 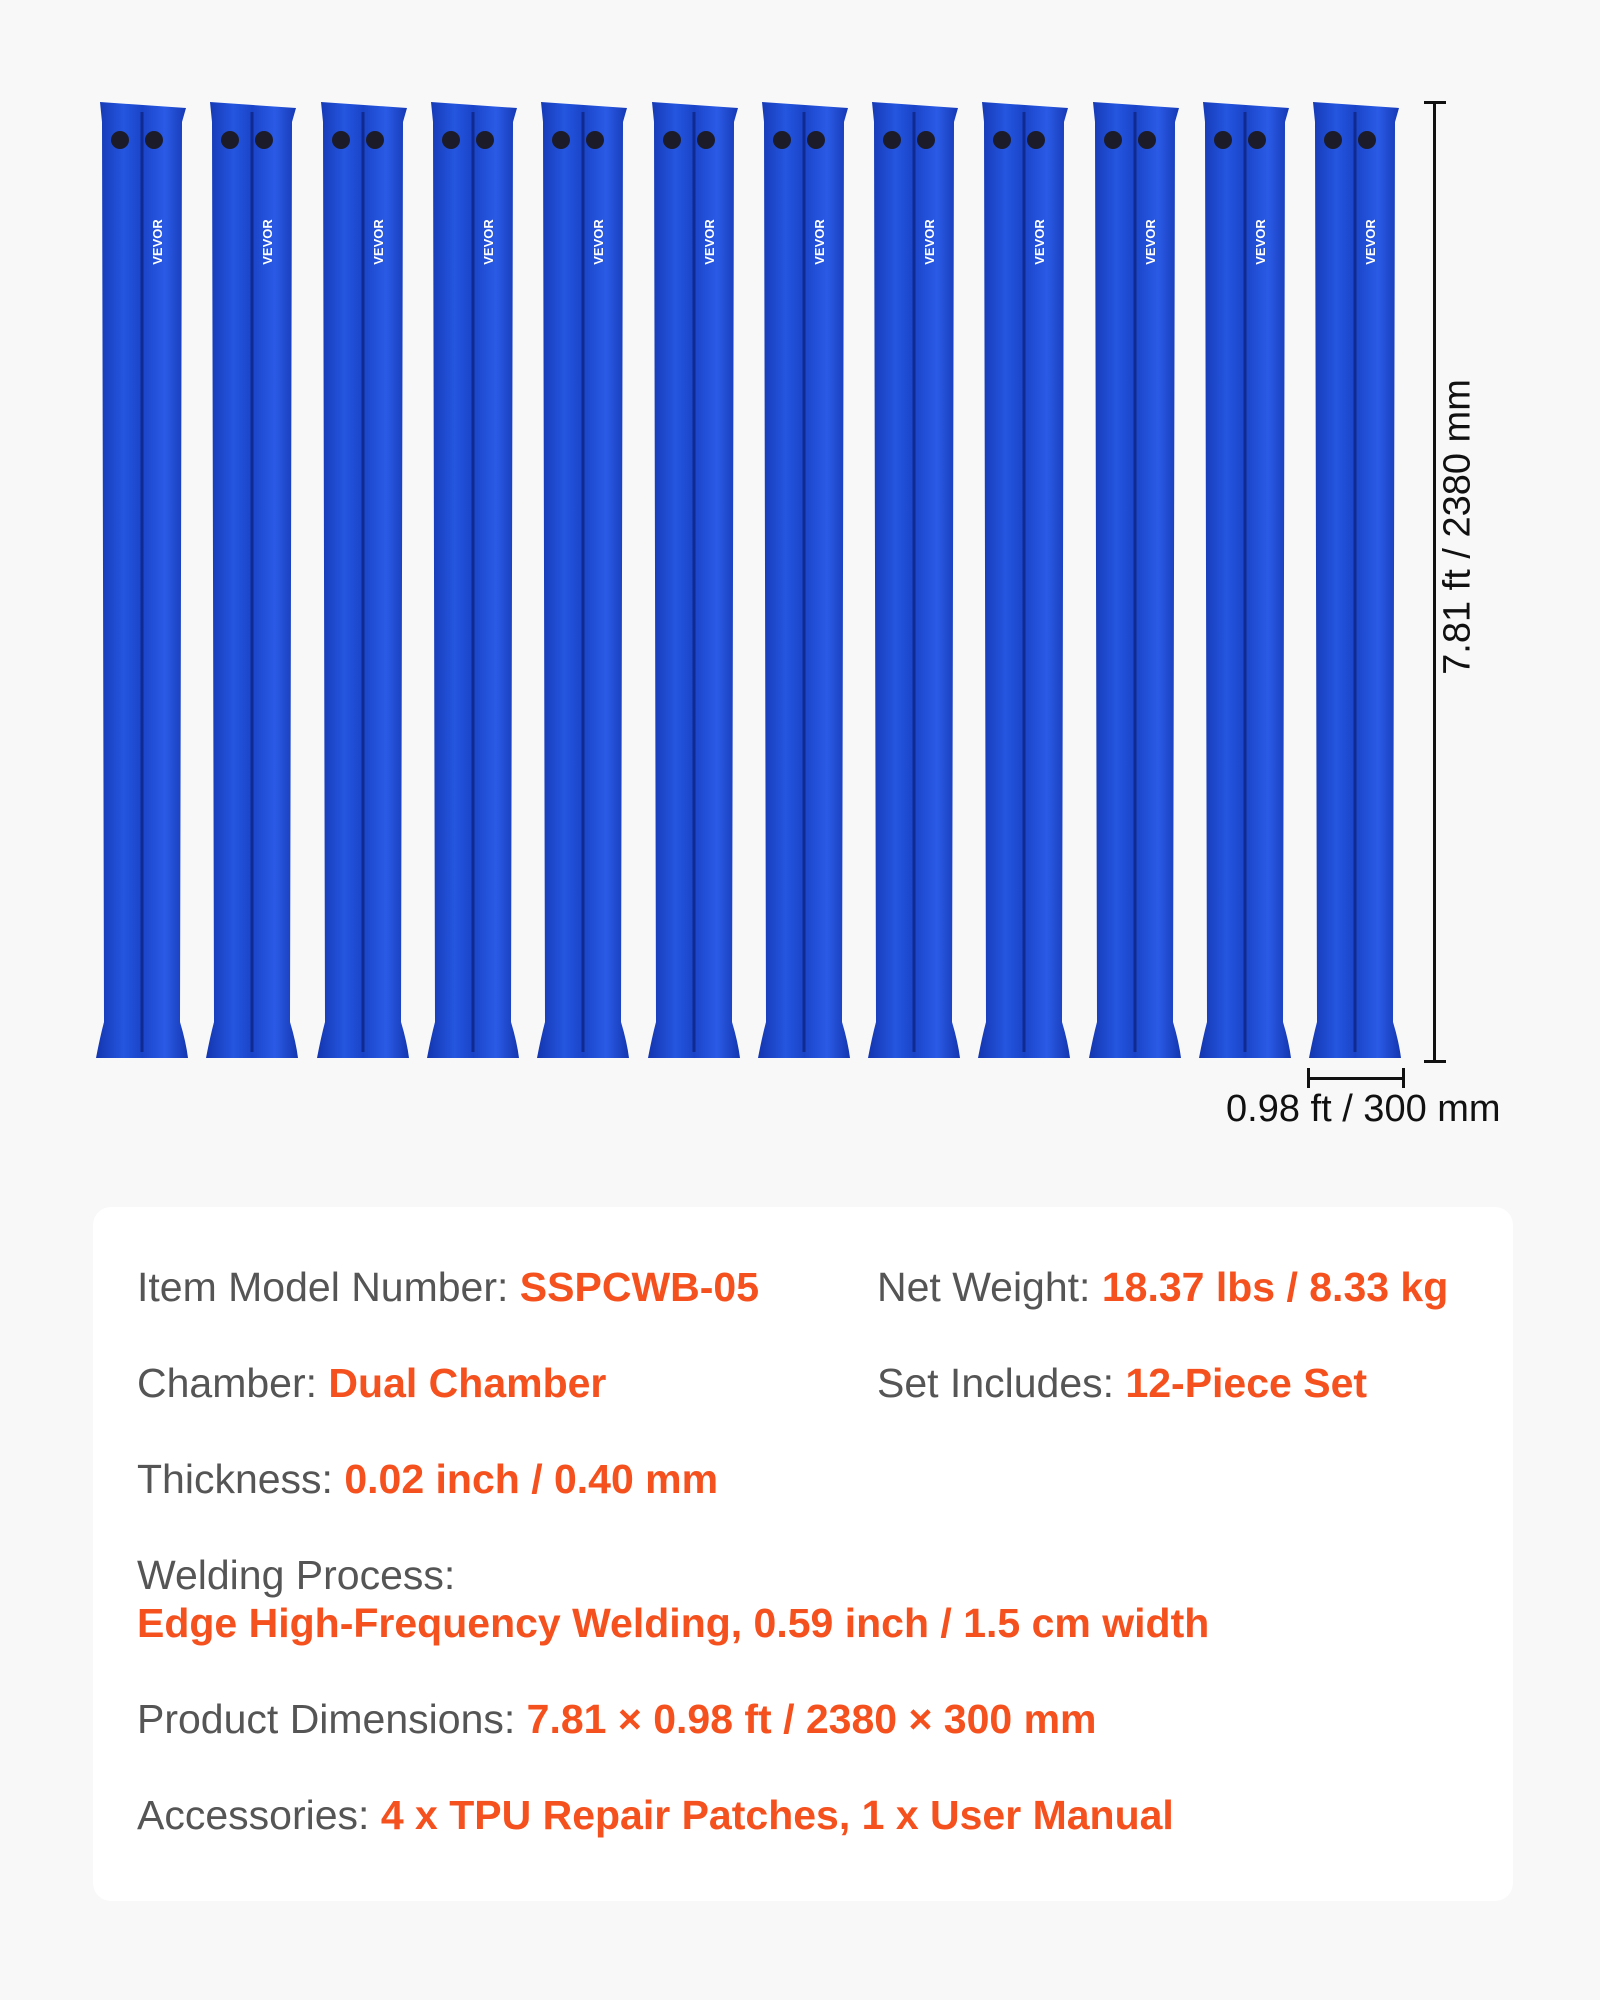 What do you see at coordinates (639, 1287) in the screenshot?
I see `spec-value: SSPCWB-05` at bounding box center [639, 1287].